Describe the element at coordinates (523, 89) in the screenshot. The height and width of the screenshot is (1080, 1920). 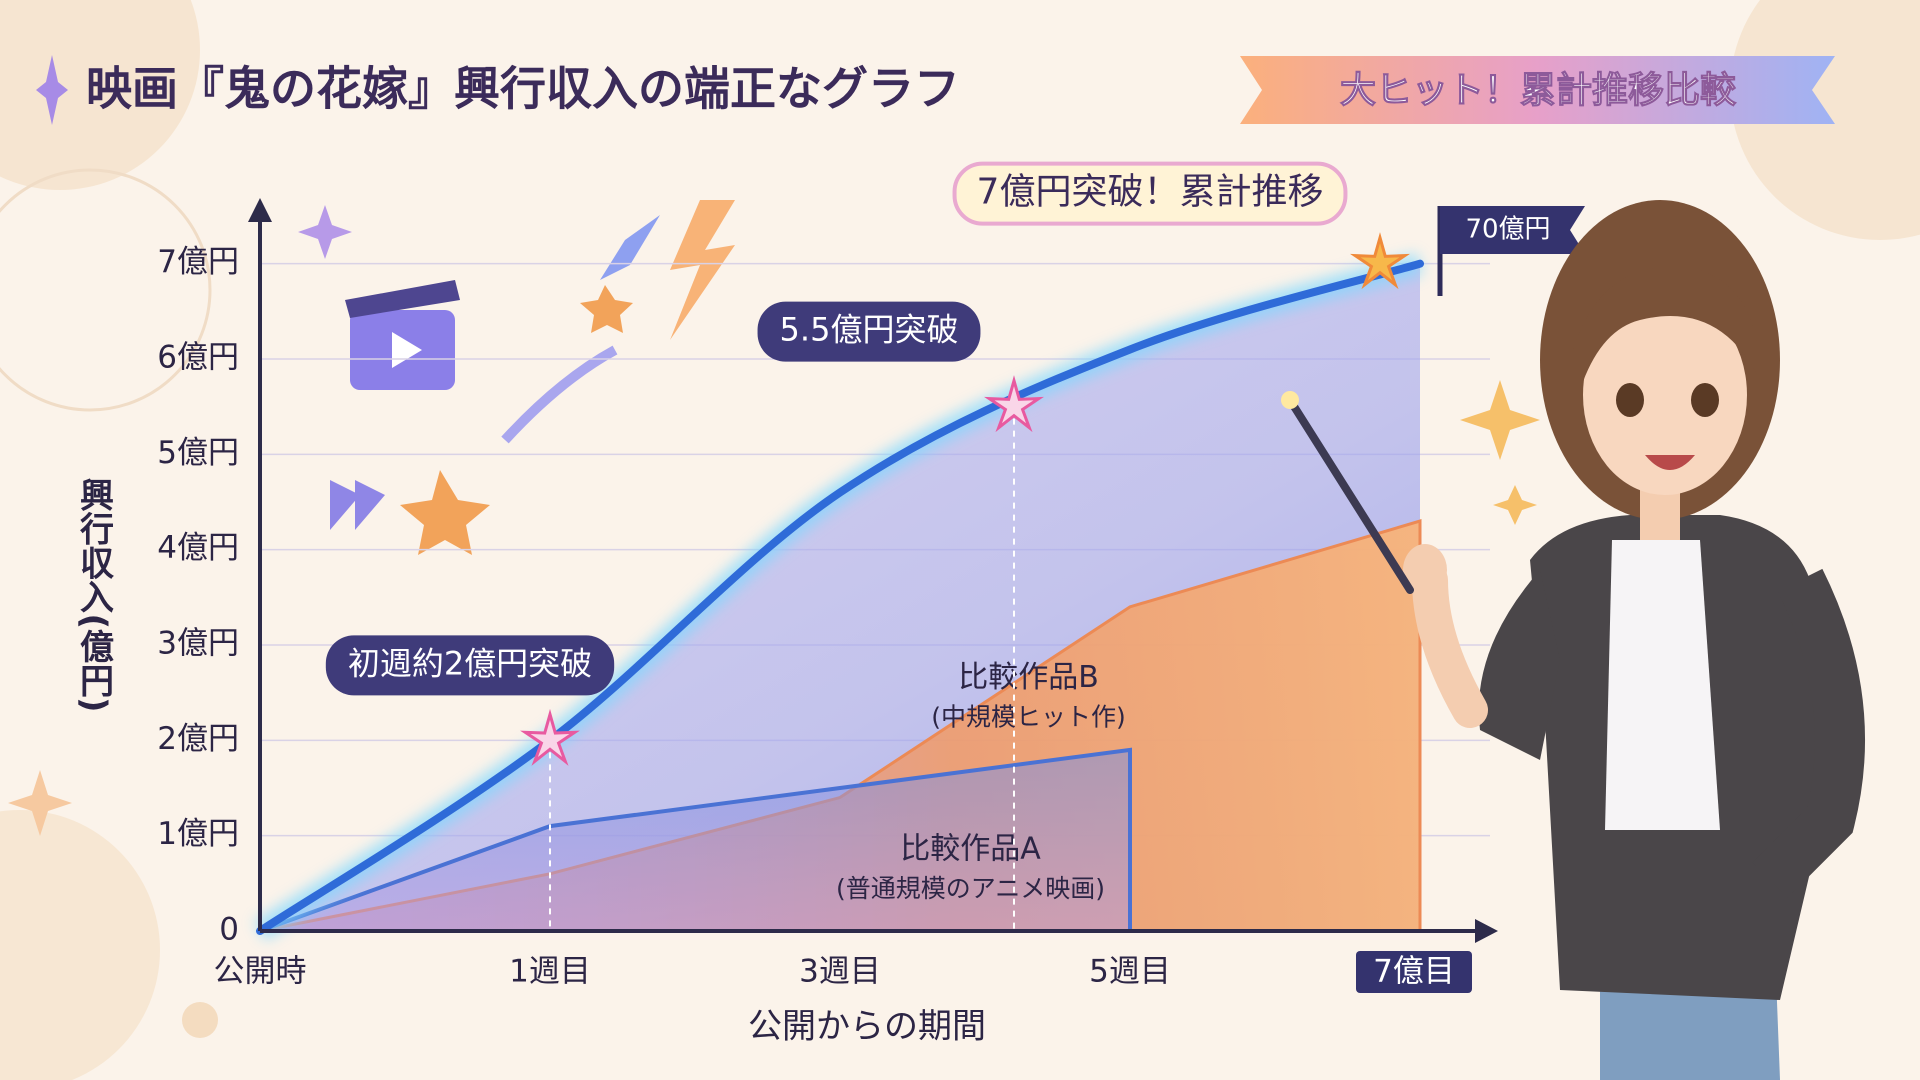
I see `chart-title: 映画『鬼の花嫁』興行収入の端正なグラフ` at that location.